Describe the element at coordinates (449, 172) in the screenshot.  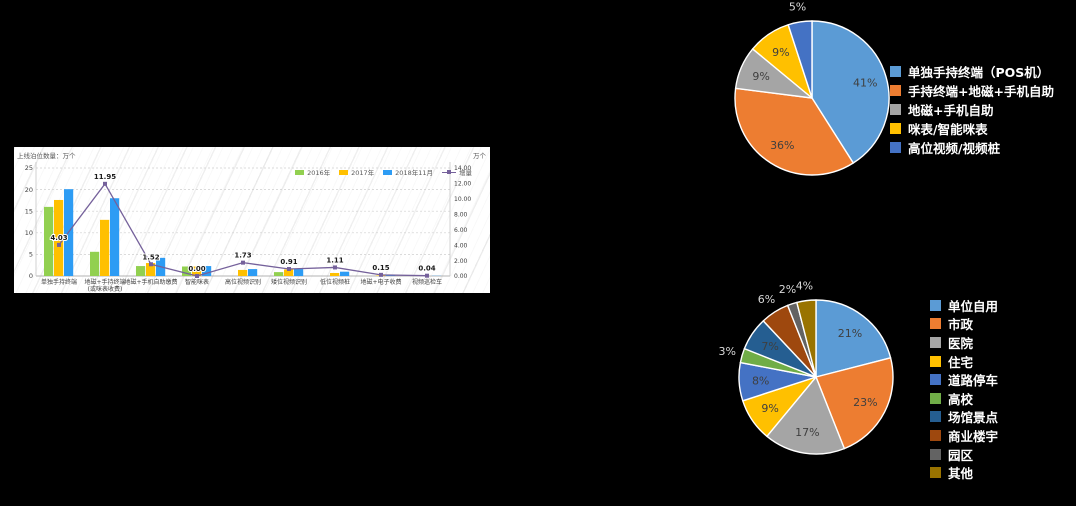
I see `legend-line-square` at that location.